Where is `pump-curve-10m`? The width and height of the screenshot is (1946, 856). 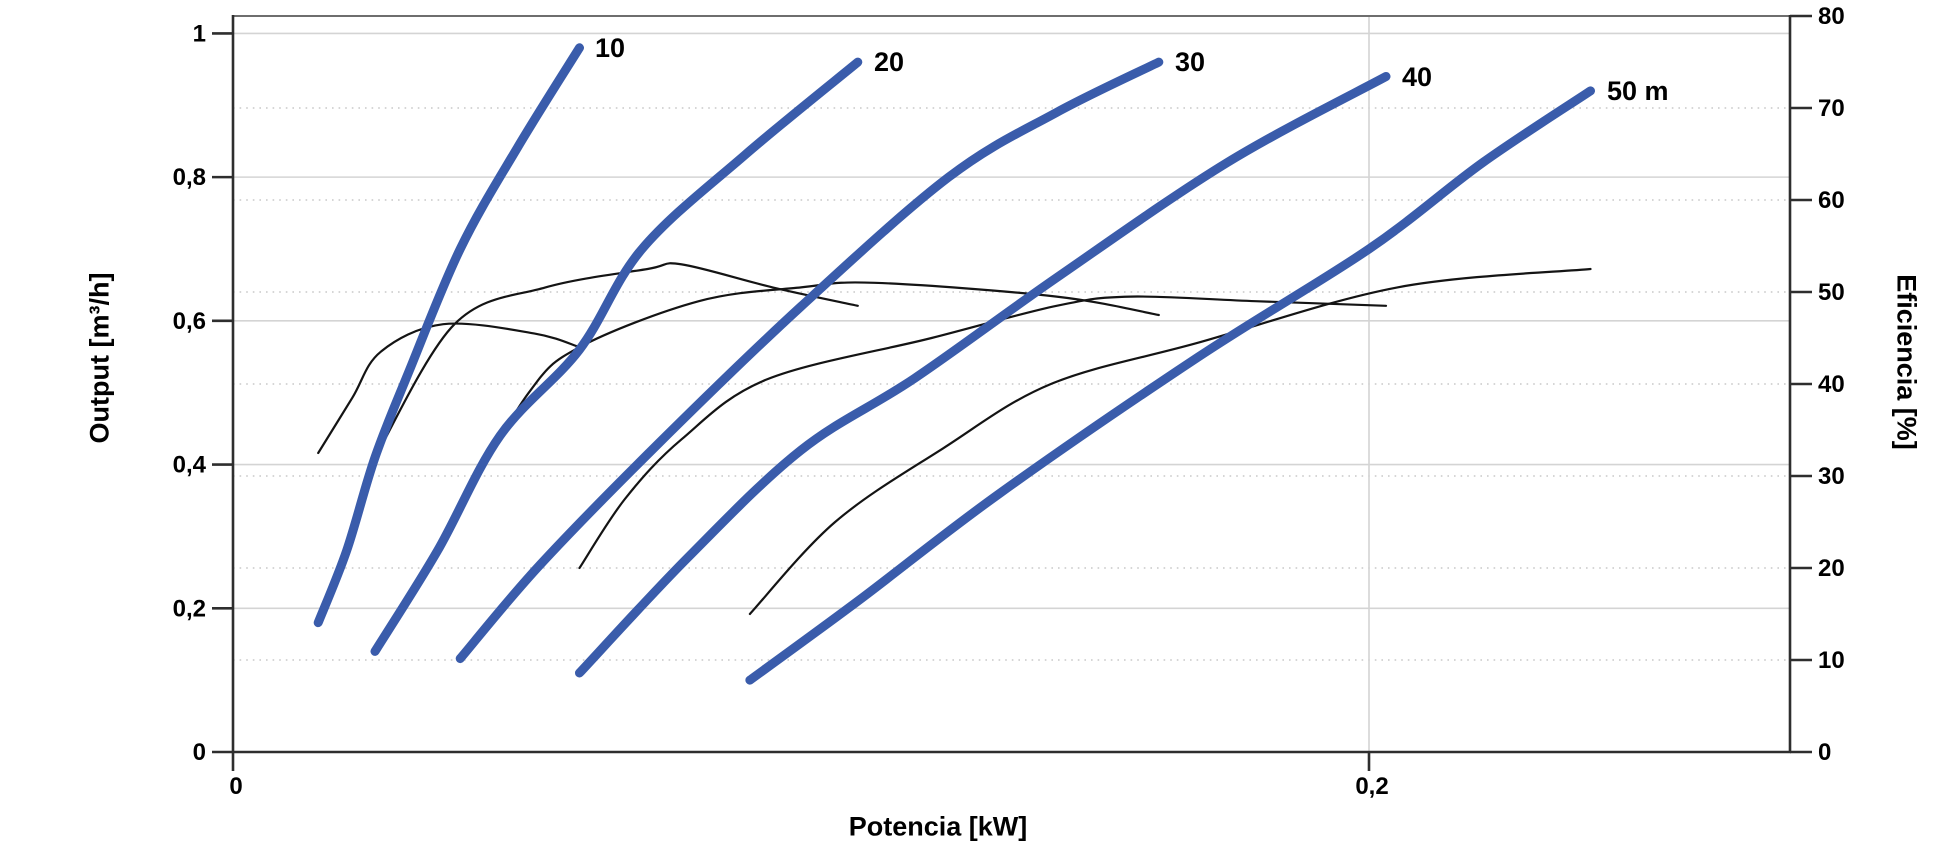
pump-curve-10m is located at coordinates (448, 335).